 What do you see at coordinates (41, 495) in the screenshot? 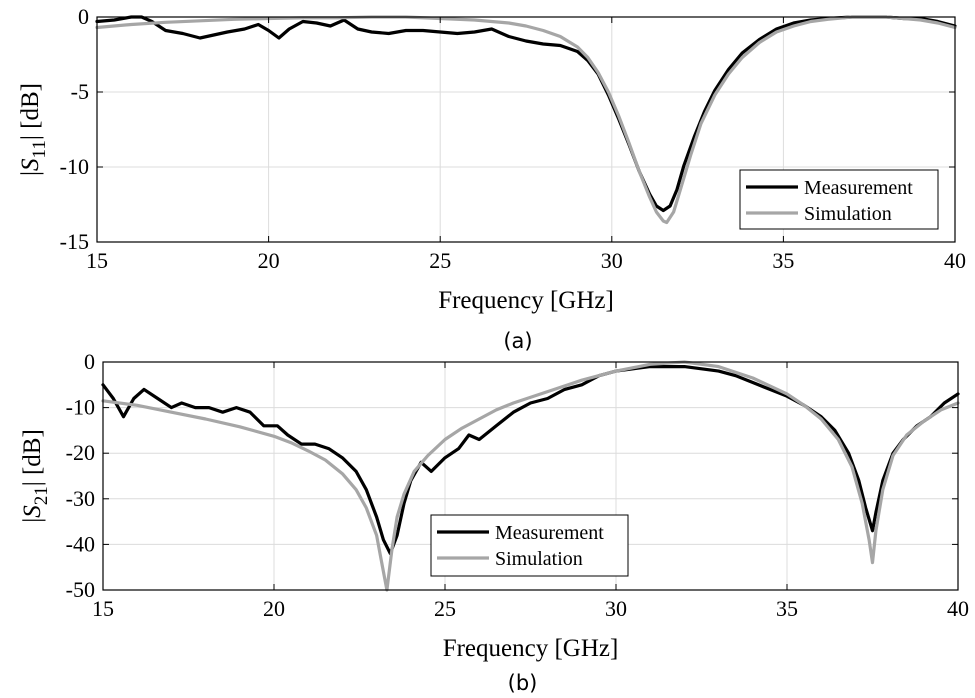
I see `y-axis-label-subscript: 21` at bounding box center [41, 495].